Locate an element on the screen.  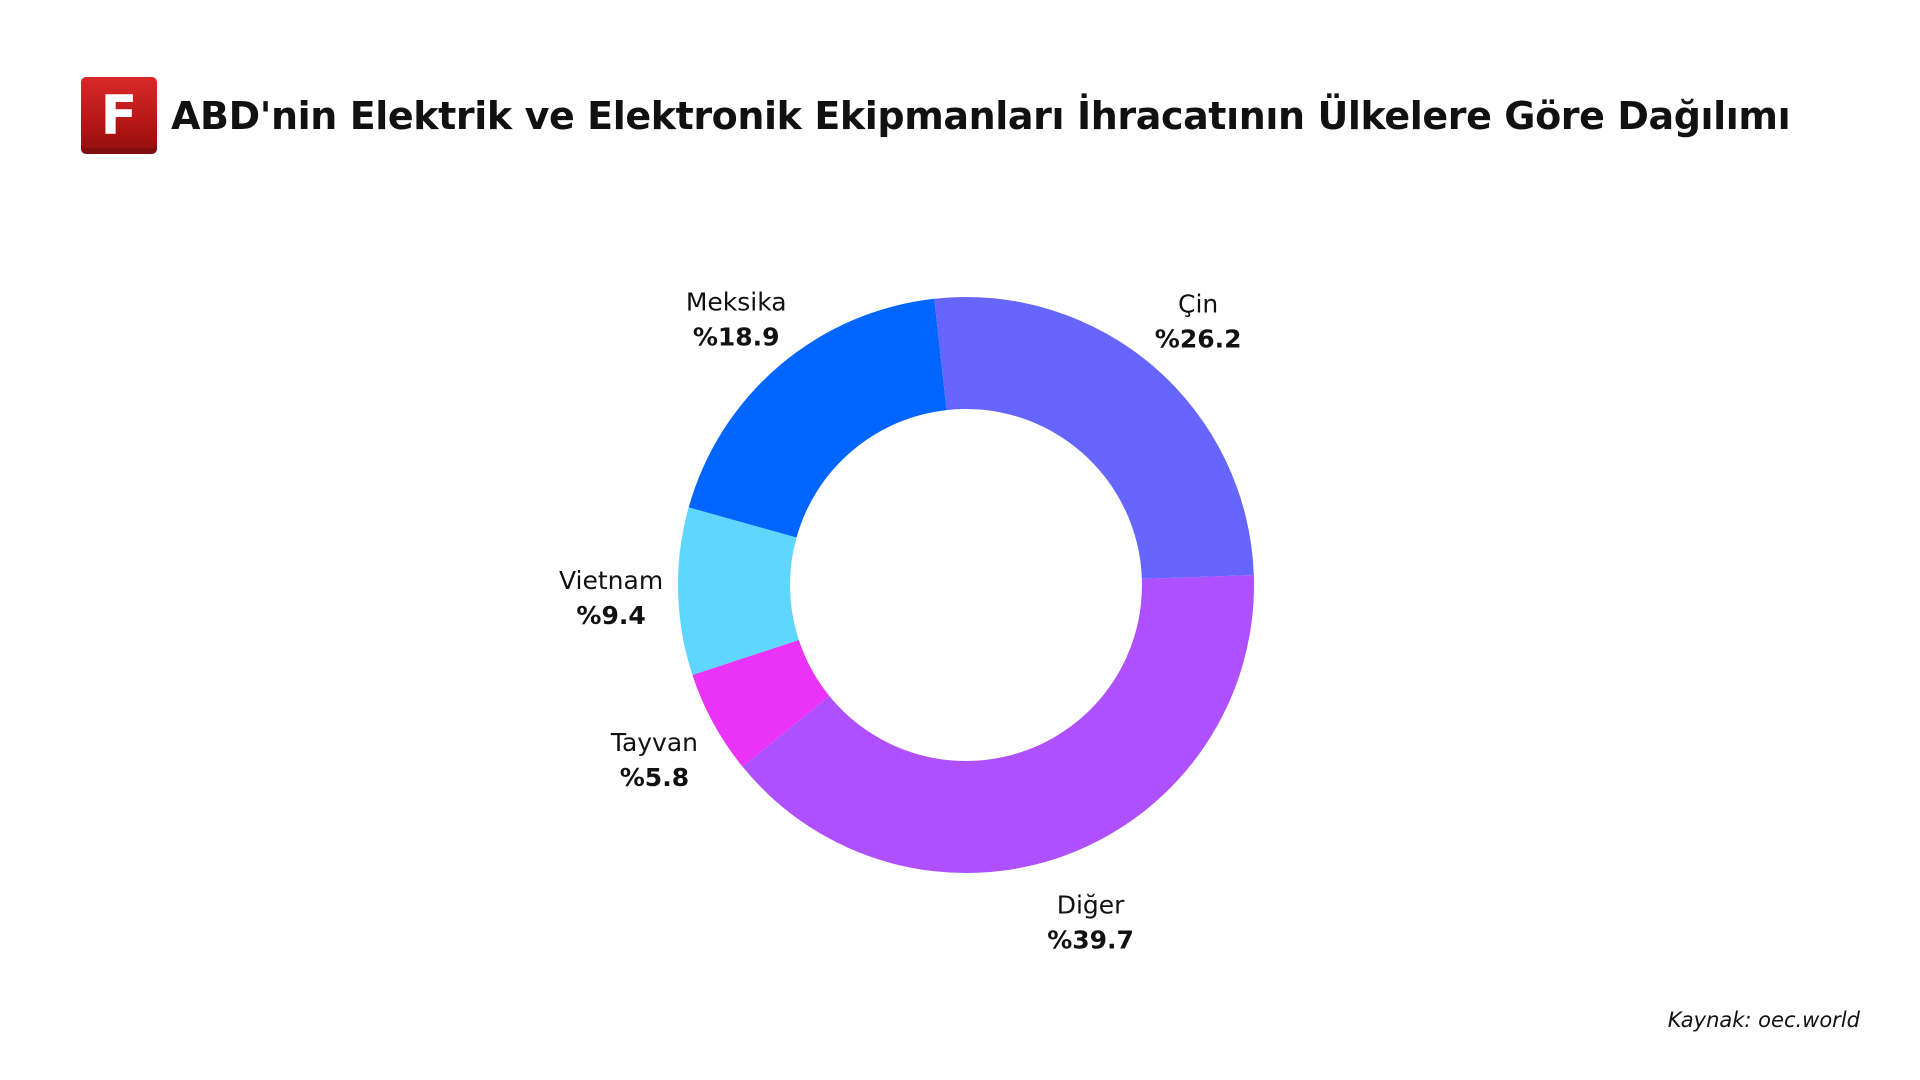
brand-logo: F is located at coordinates (119, 115).